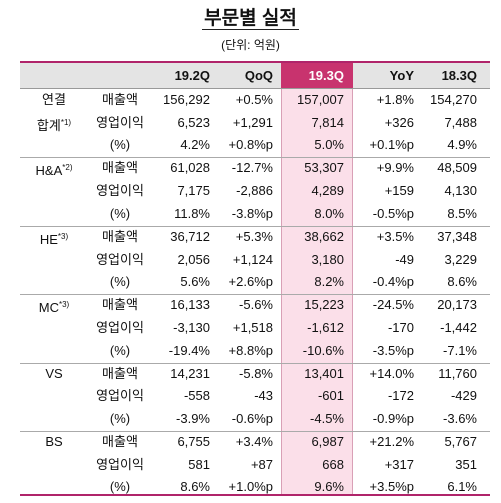 The width and height of the screenshot is (501, 503). I want to click on cell: +9.9%, so click(395, 168).